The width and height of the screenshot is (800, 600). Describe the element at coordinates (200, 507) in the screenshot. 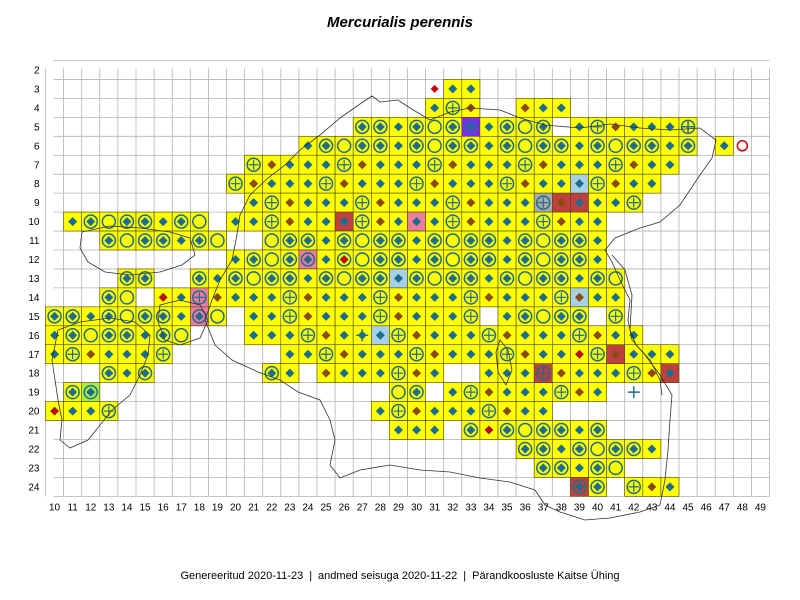

I see `col-label: 18` at that location.